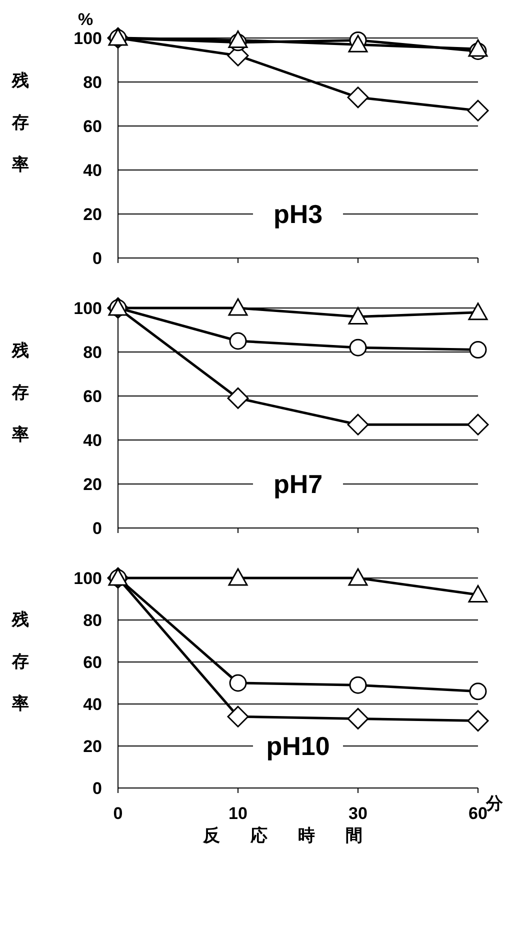 This screenshot has height=946, width=505. I want to click on annotation: pH10, so click(298, 746).